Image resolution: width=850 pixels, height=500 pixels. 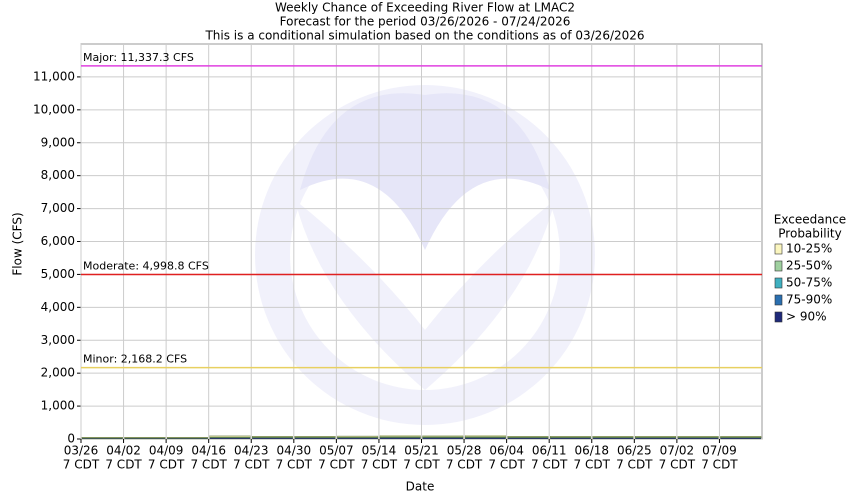 I want to click on x-tick-label: 04/09, so click(x=166, y=451).